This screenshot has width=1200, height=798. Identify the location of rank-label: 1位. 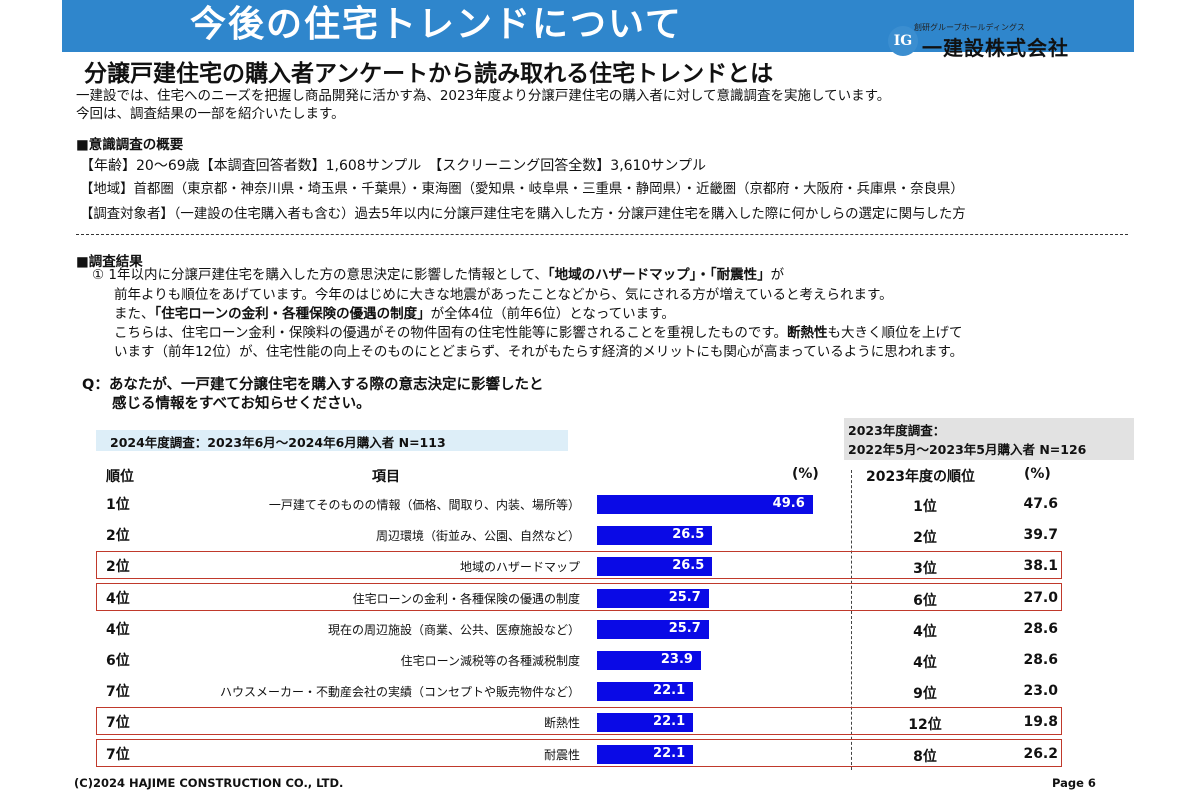
(118, 505).